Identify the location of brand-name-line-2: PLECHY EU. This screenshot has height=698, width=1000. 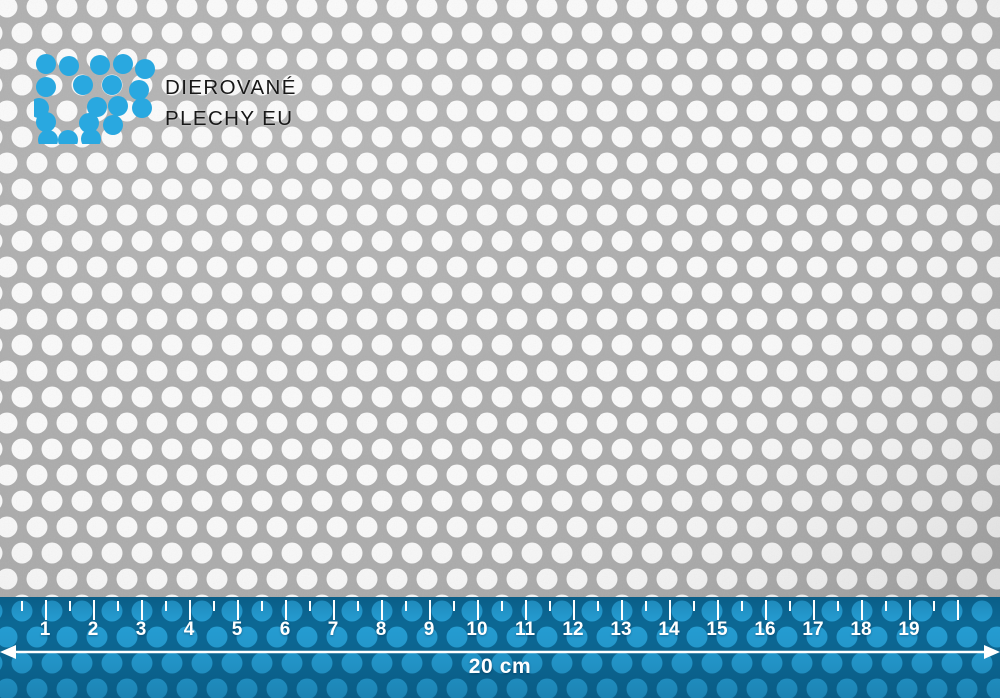
(229, 118).